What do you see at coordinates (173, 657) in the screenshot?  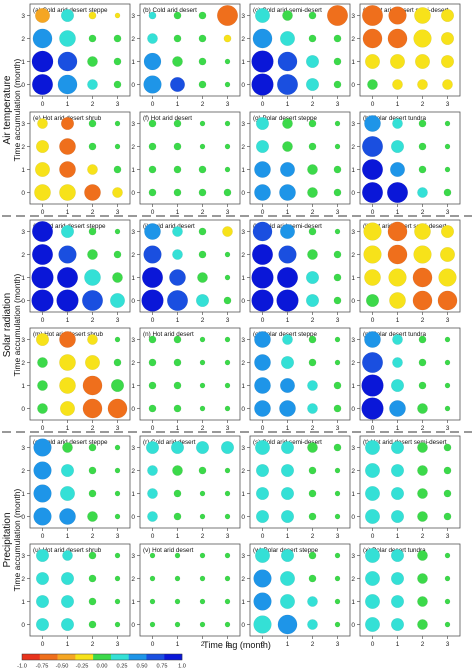 I see `colorbar-segment` at bounding box center [173, 657].